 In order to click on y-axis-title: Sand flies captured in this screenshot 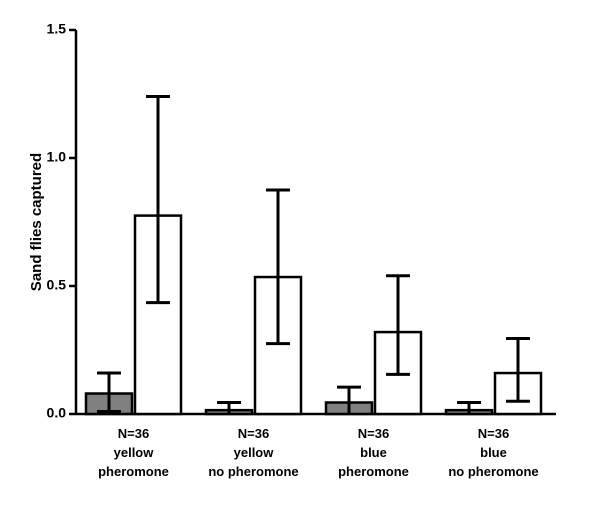, I will do `click(36, 222)`.